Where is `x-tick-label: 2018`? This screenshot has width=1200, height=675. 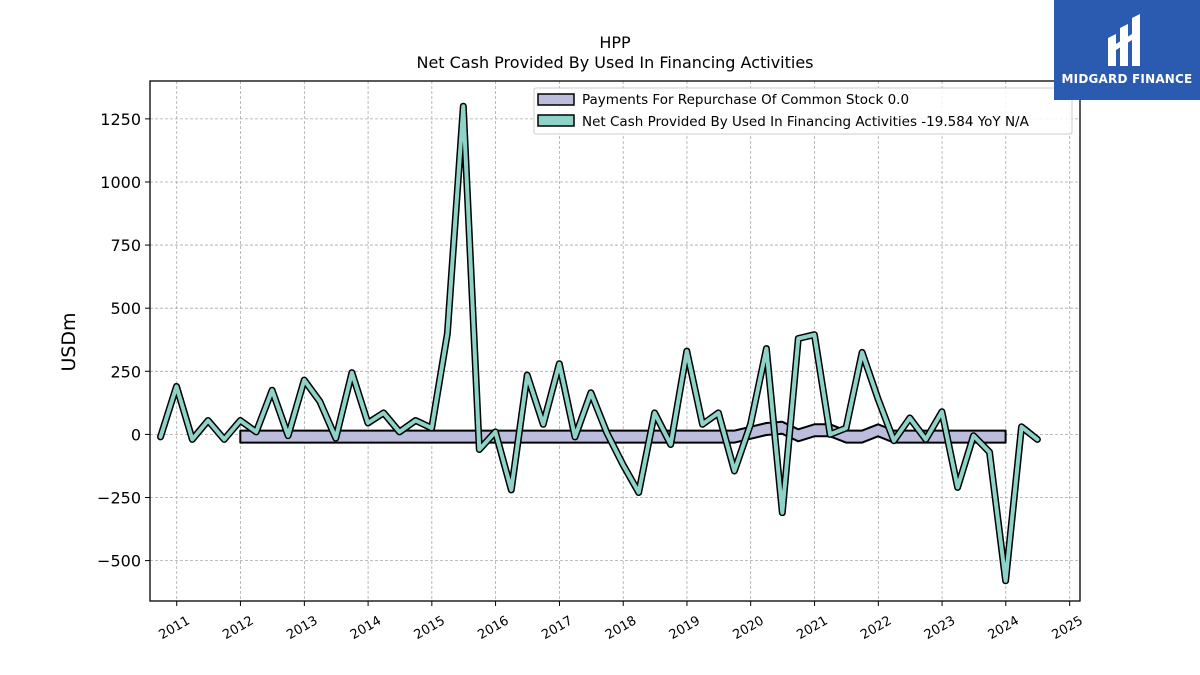
x-tick-label: 2018 is located at coordinates (621, 628).